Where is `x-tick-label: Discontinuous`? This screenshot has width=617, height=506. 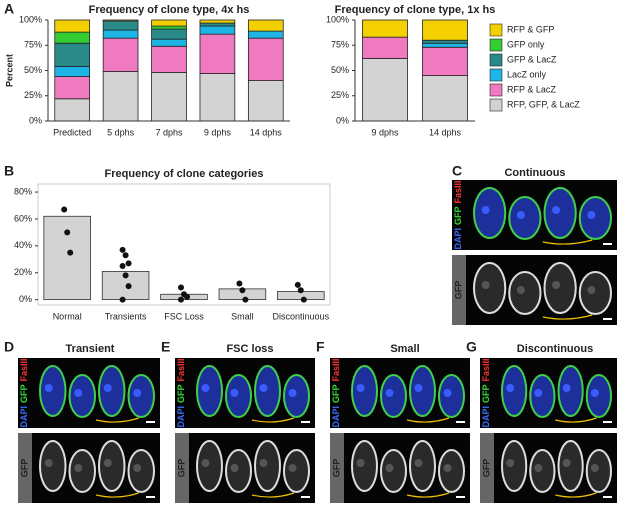 x-tick-label: Discontinuous is located at coordinates (301, 316).